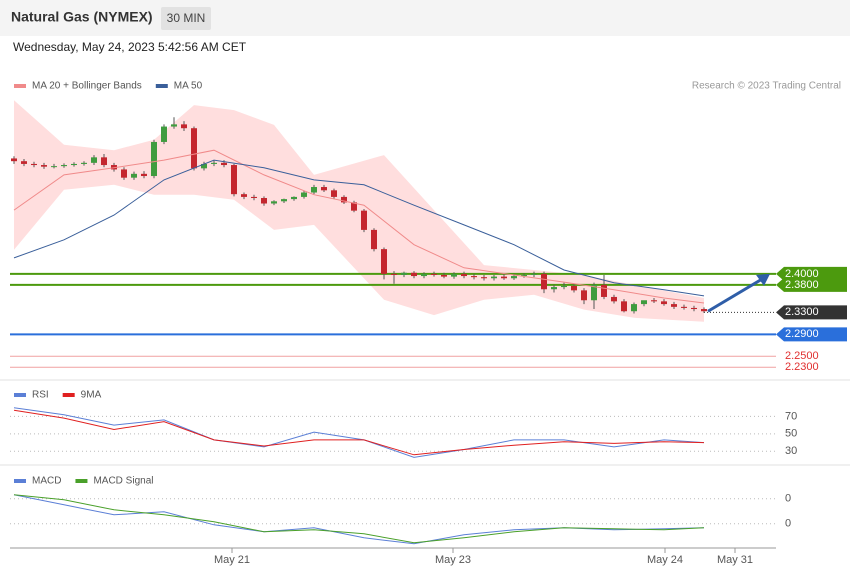  Describe the element at coordinates (665, 560) in the screenshot. I see `x-tick-label: May 24` at that location.